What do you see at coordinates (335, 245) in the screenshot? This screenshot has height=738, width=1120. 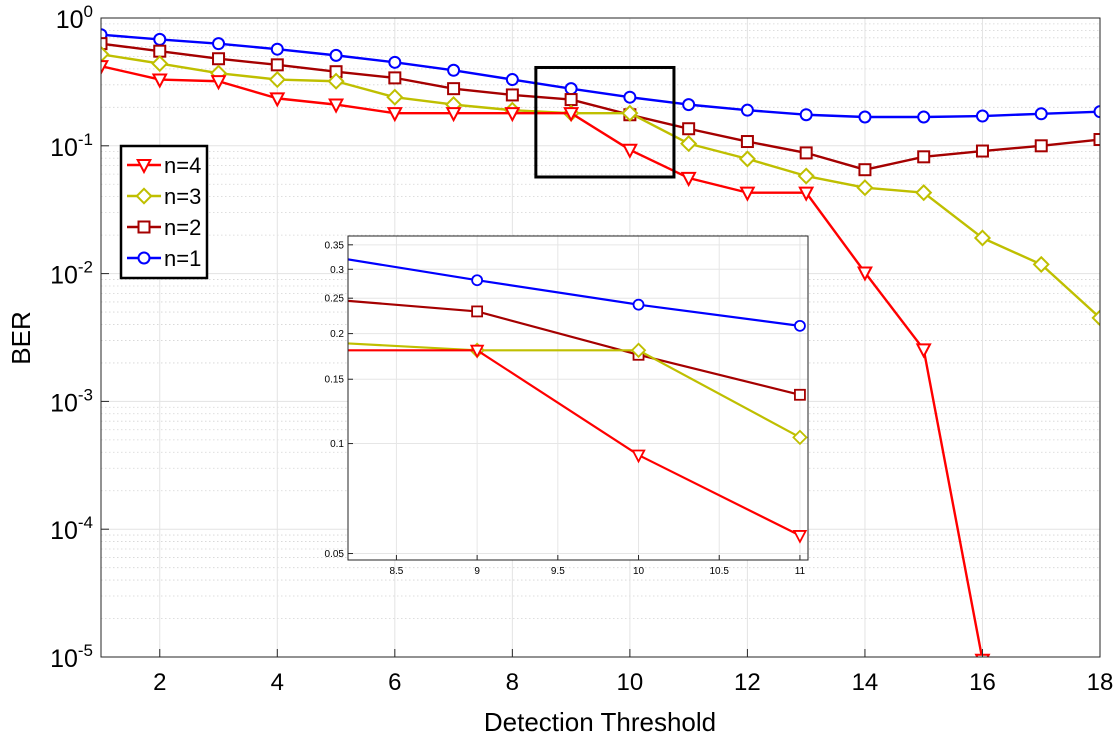 I see `inset-y-tick-label: 0.35` at bounding box center [335, 245].